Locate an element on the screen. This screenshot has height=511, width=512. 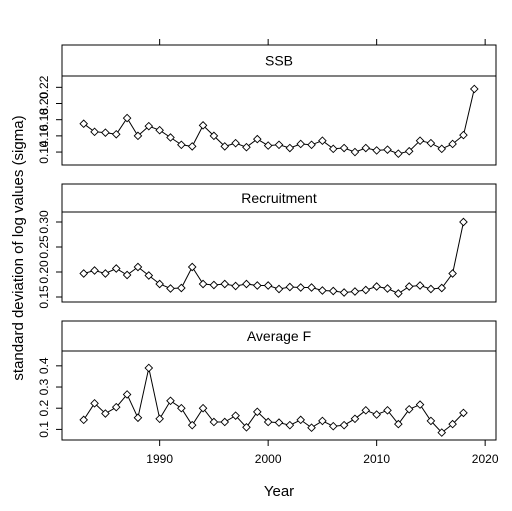
y-tick-label: 0.16 is located at coordinates (44, 136).